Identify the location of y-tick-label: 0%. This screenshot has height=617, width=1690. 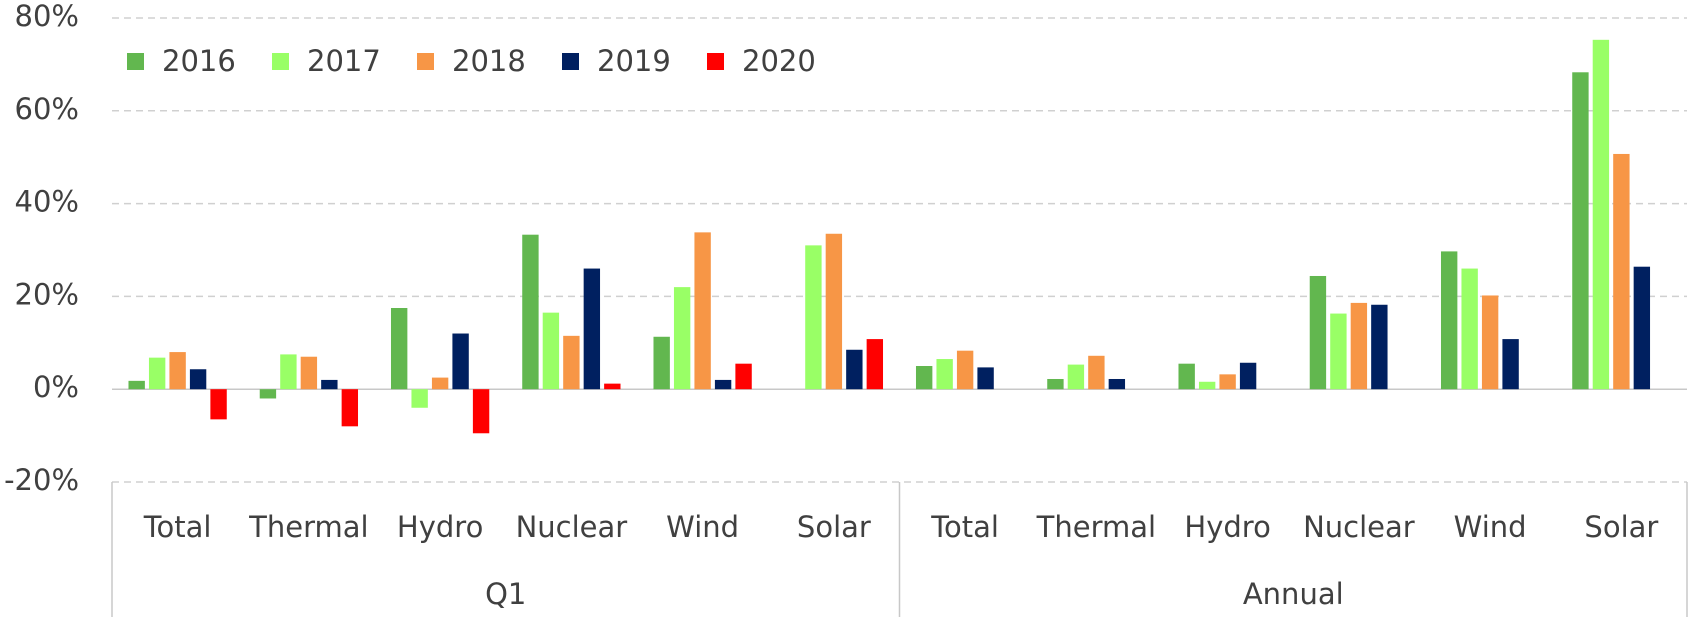
(56, 387).